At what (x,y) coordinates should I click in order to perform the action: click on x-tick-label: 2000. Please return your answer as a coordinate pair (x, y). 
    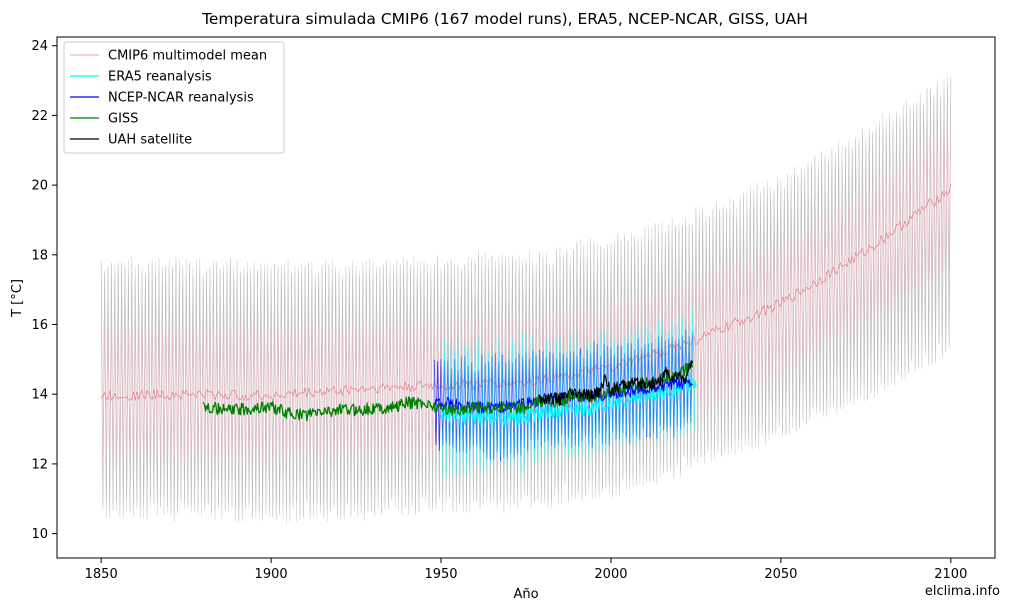
    Looking at the image, I should click on (610, 574).